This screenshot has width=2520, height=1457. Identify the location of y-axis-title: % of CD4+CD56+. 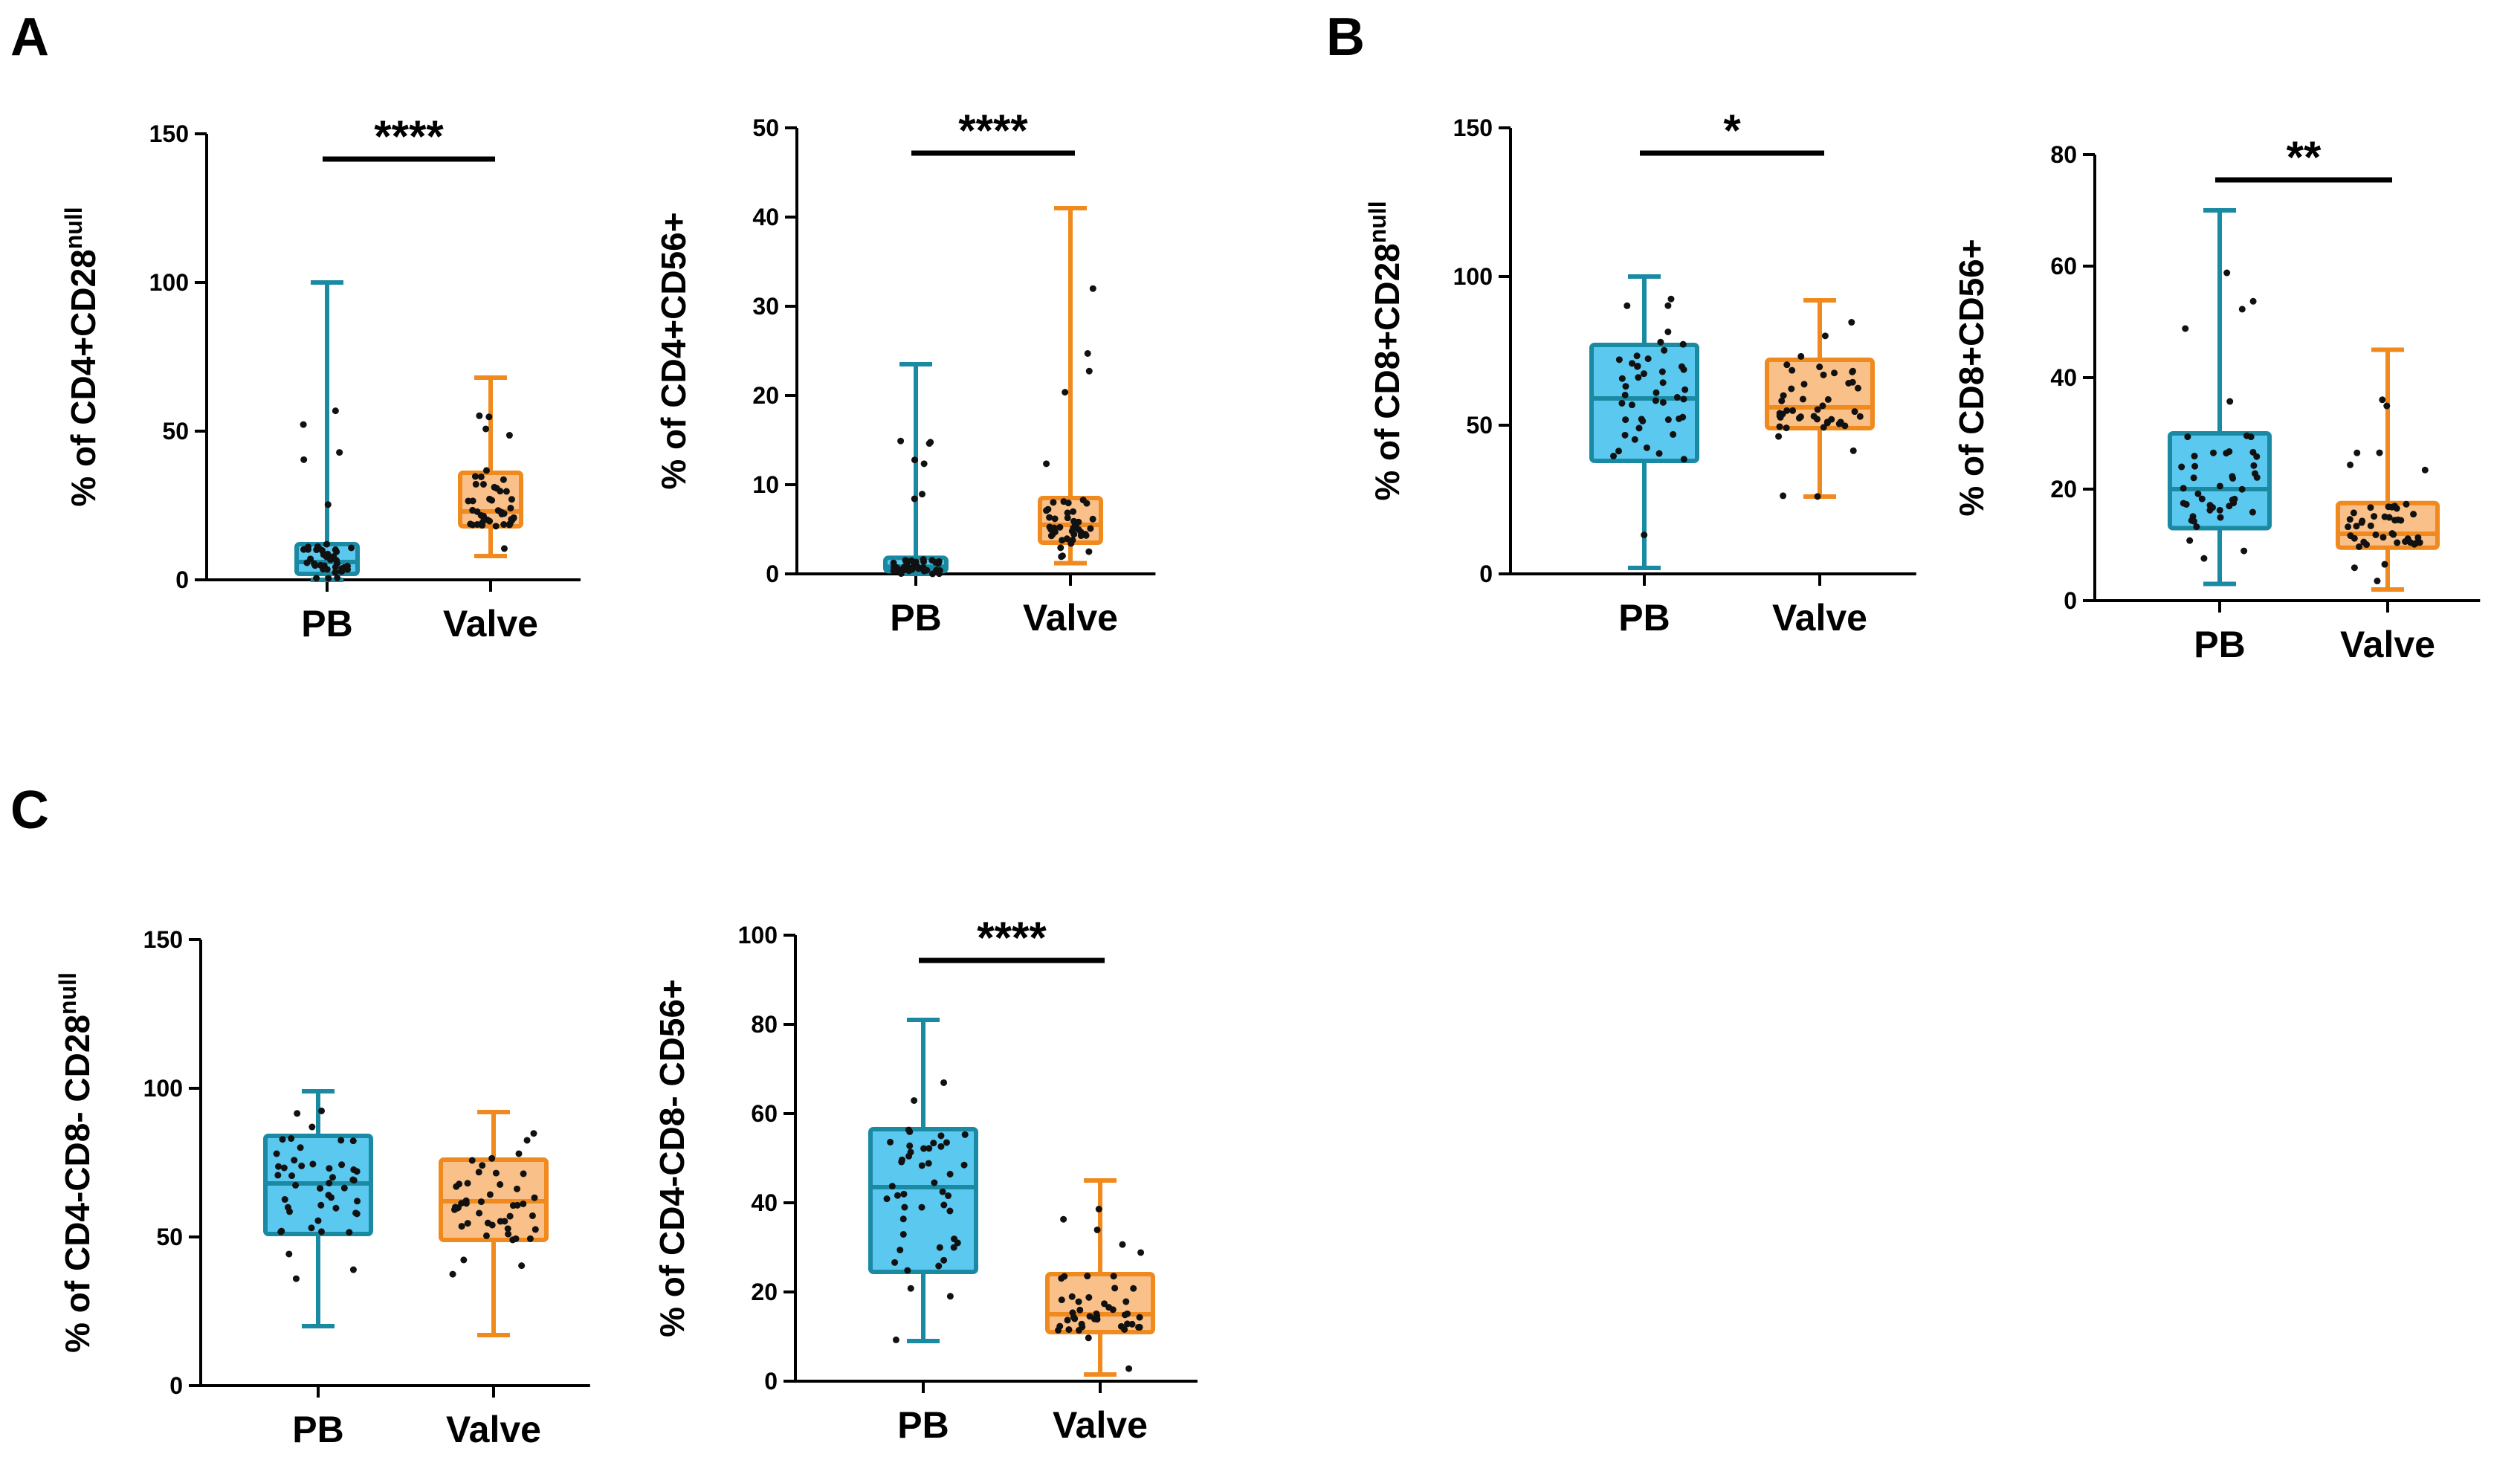
(674, 350).